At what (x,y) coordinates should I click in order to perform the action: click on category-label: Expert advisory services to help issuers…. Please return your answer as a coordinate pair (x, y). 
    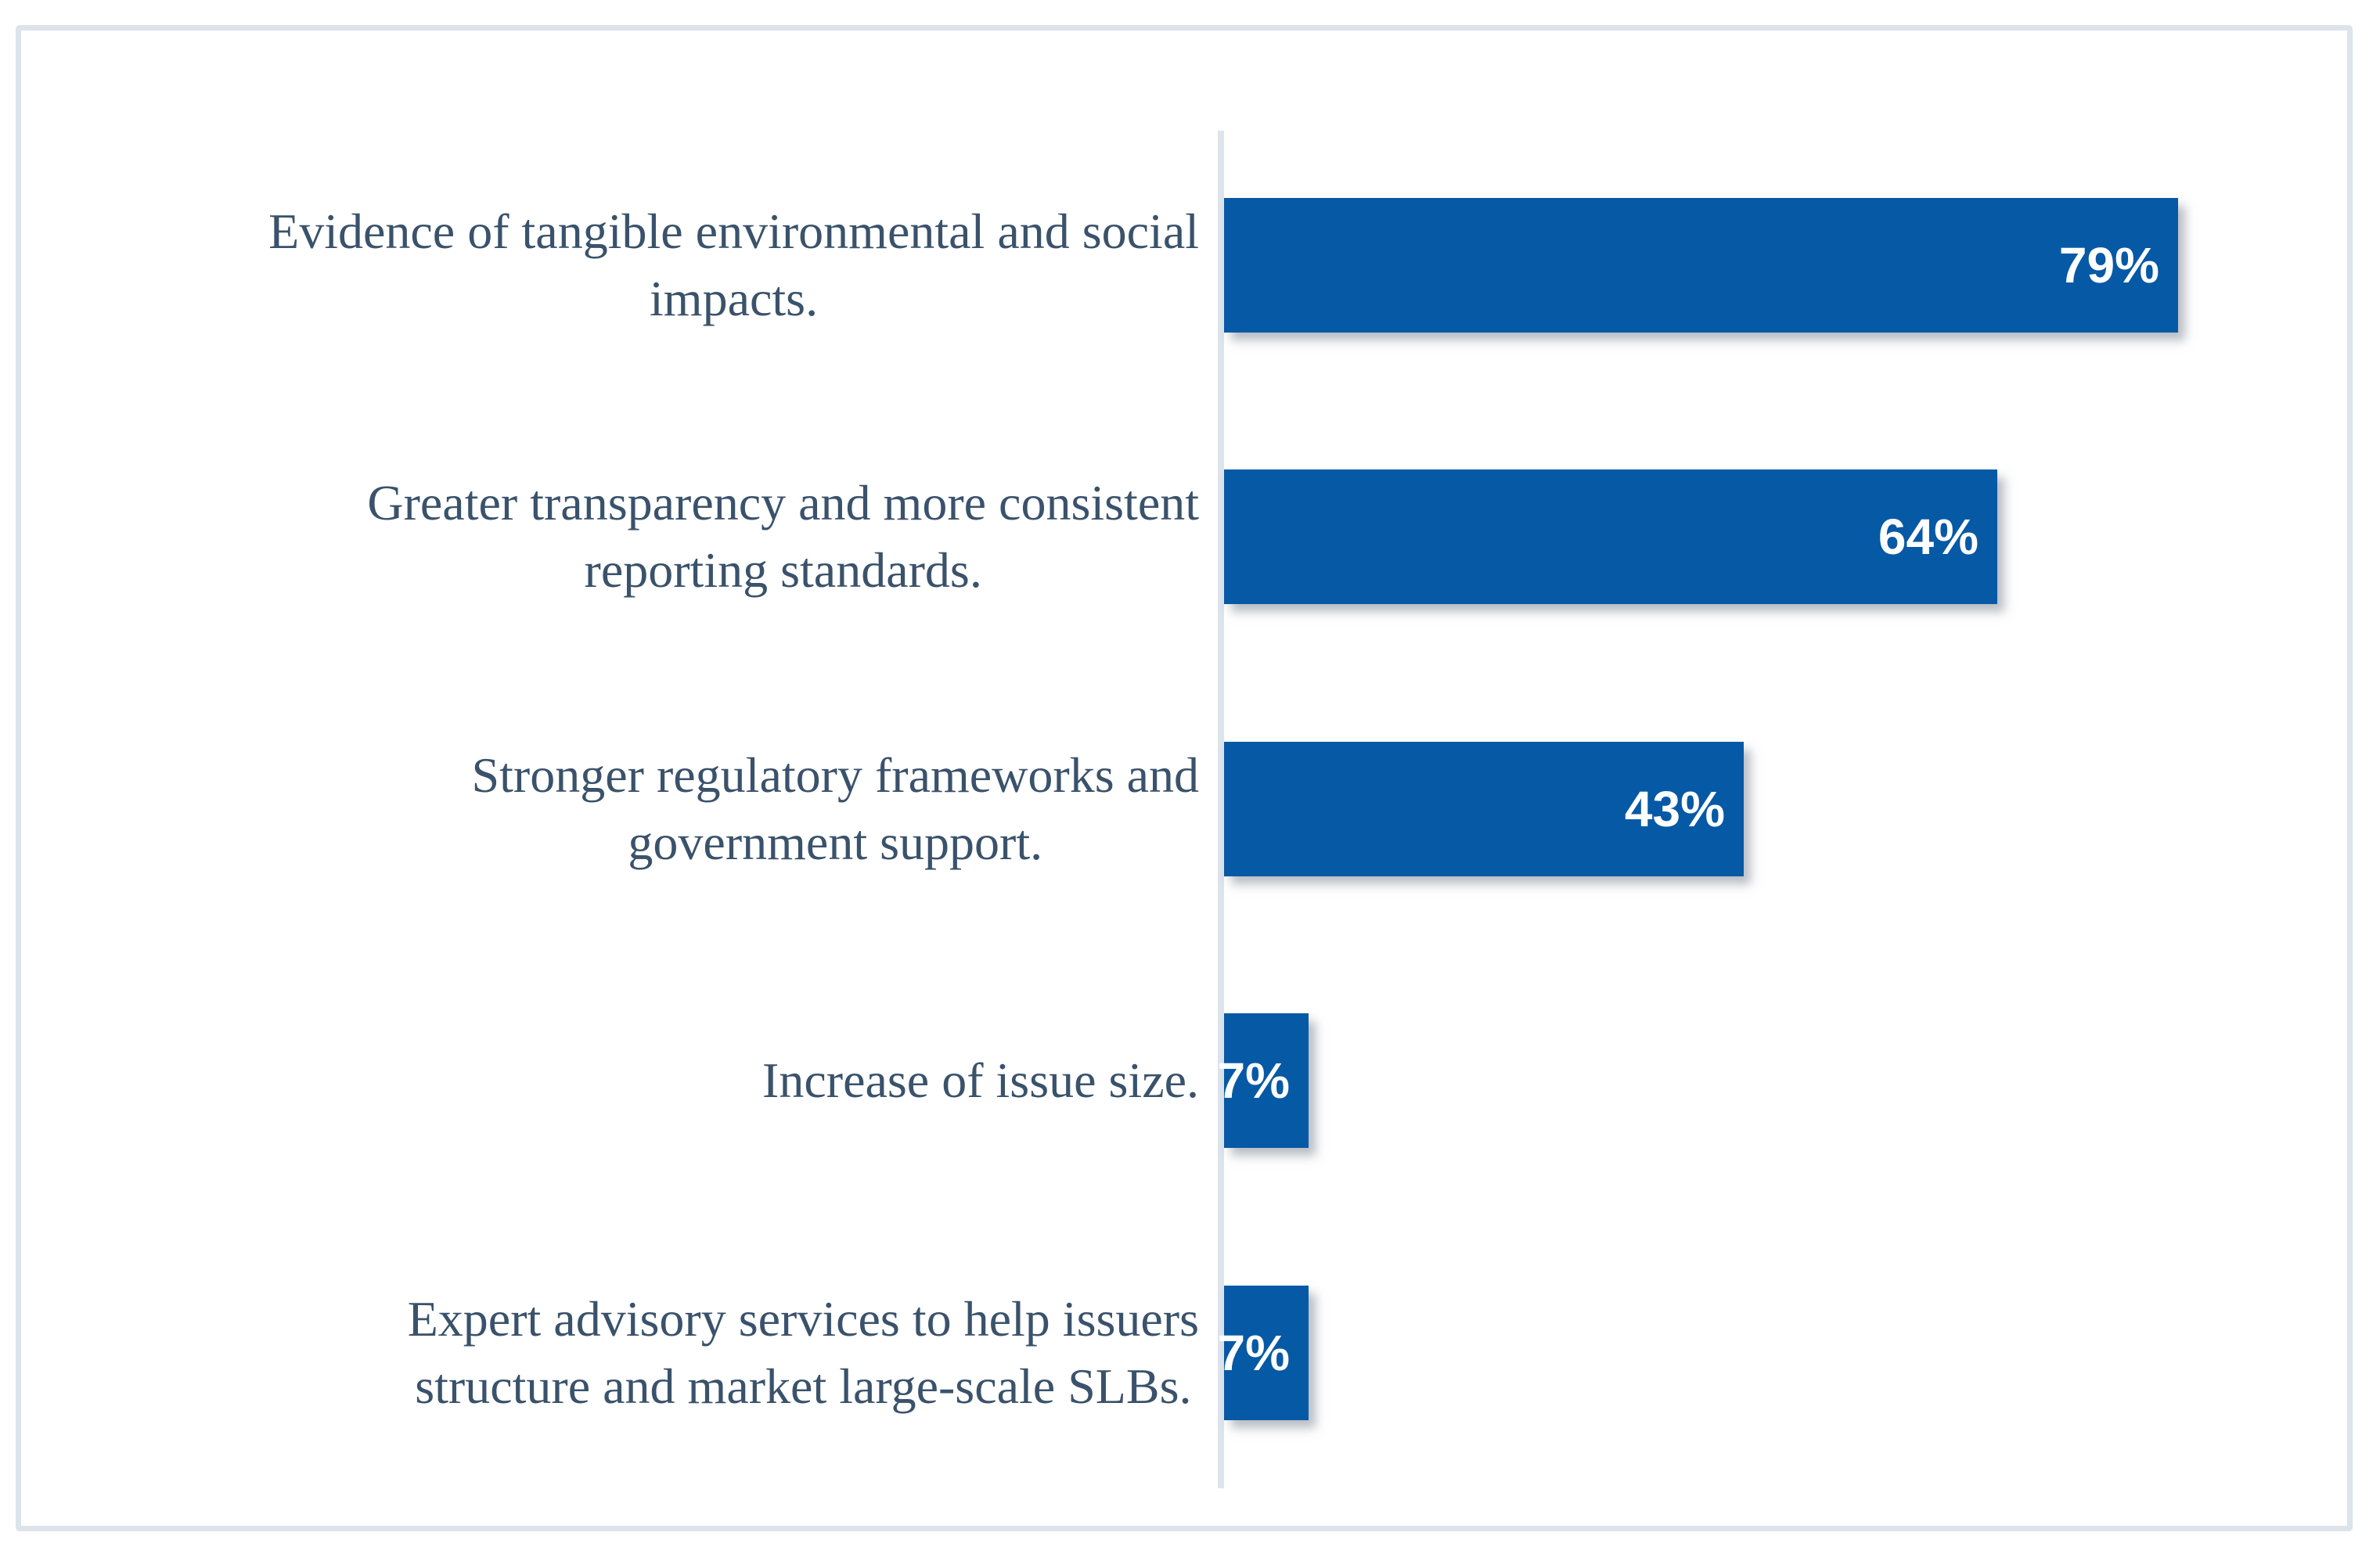
    Looking at the image, I should click on (629, 1353).